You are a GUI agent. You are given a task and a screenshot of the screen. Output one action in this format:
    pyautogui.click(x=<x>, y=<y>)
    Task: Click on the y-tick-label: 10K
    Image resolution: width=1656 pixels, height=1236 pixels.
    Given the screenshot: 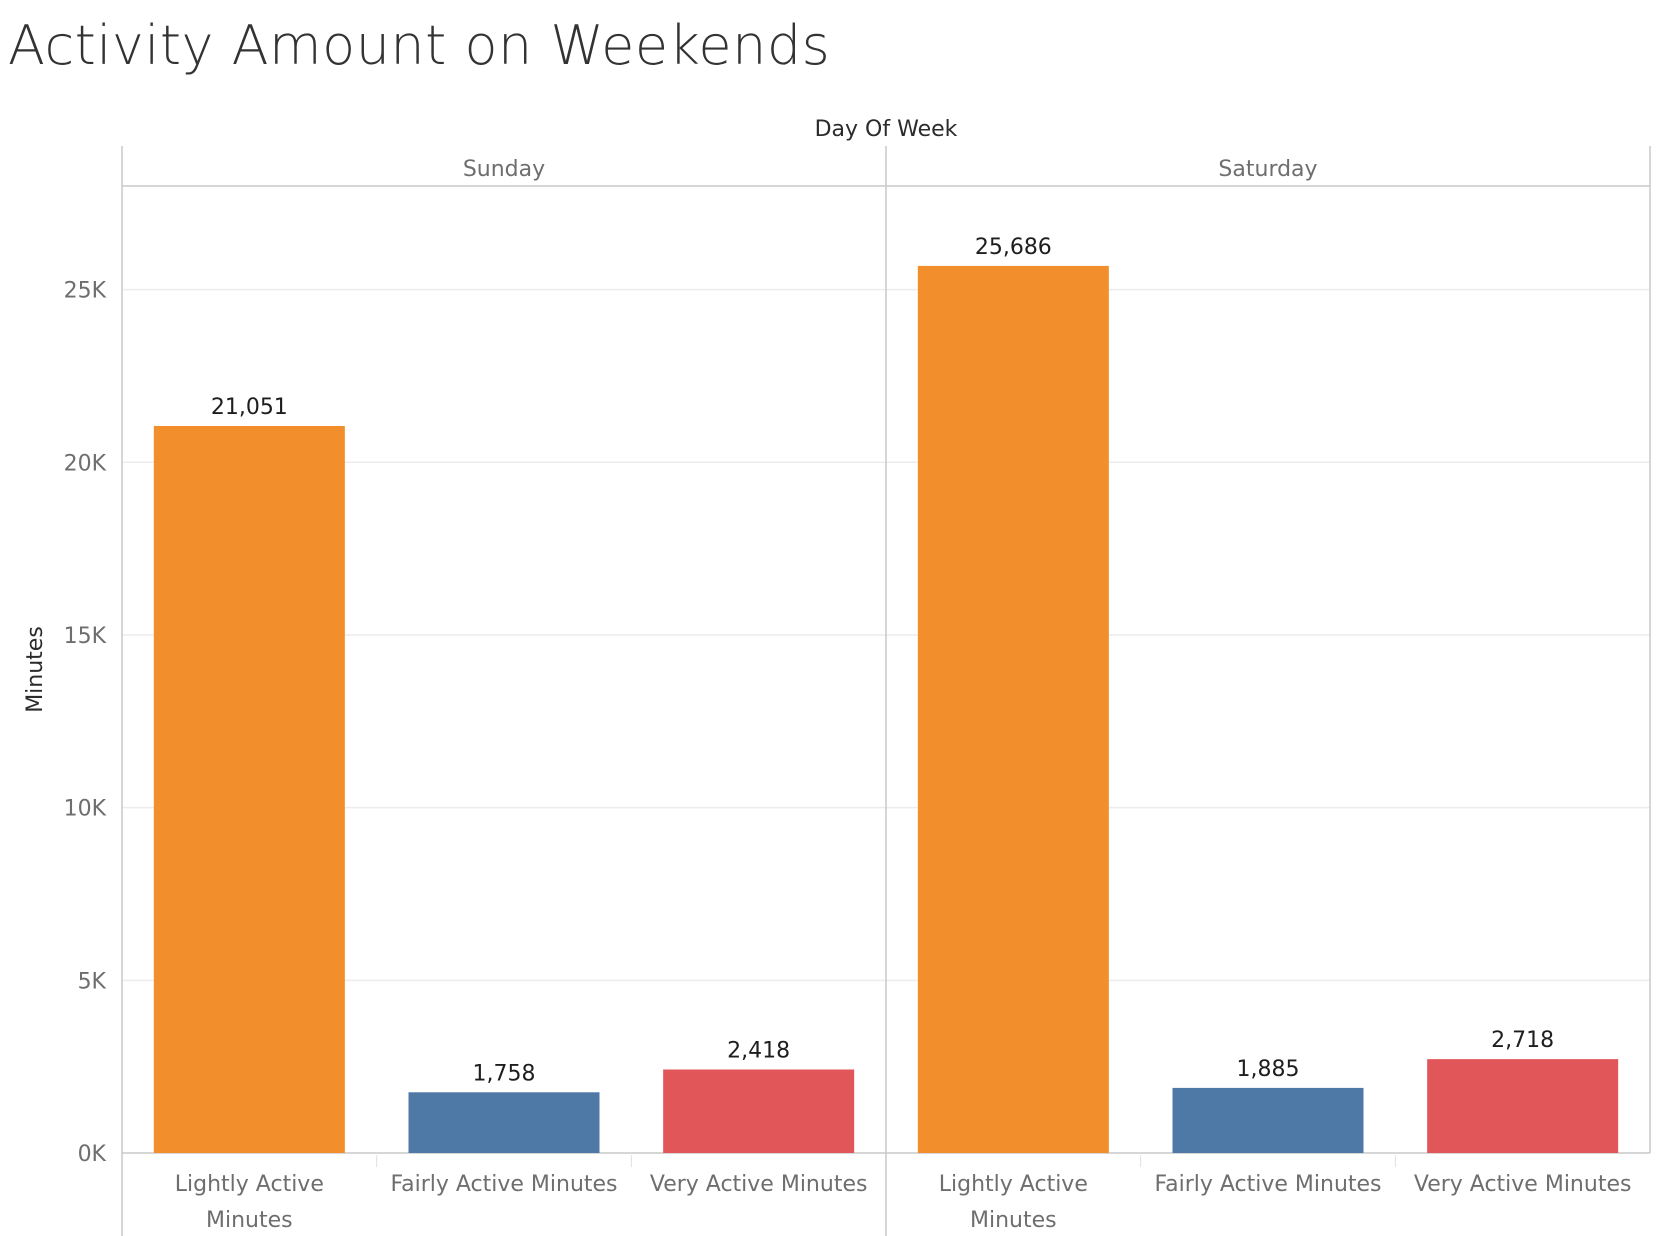 What is the action you would take?
    pyautogui.click(x=85, y=809)
    